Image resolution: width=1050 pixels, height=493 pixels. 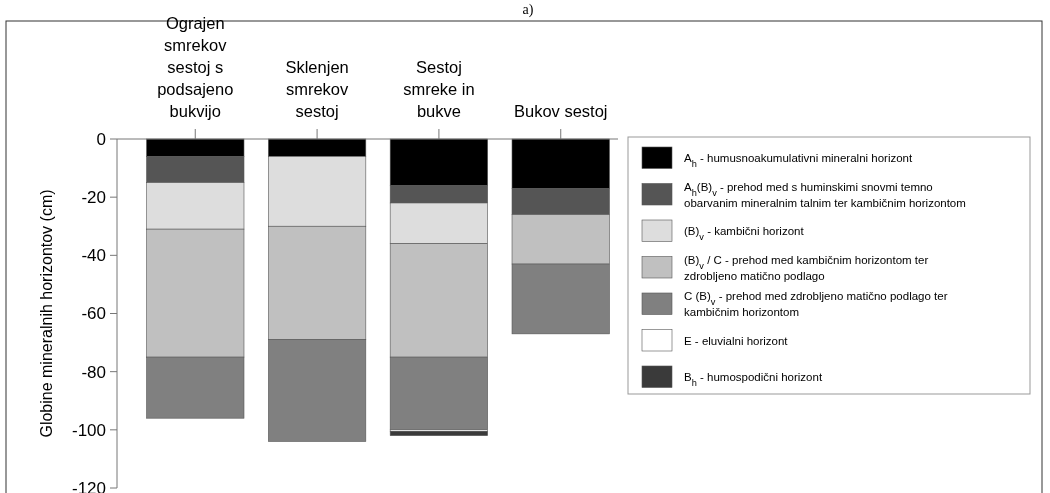 I want to click on y-axis-title: Globine mineralnih horizontov (cm), so click(x=46, y=313).